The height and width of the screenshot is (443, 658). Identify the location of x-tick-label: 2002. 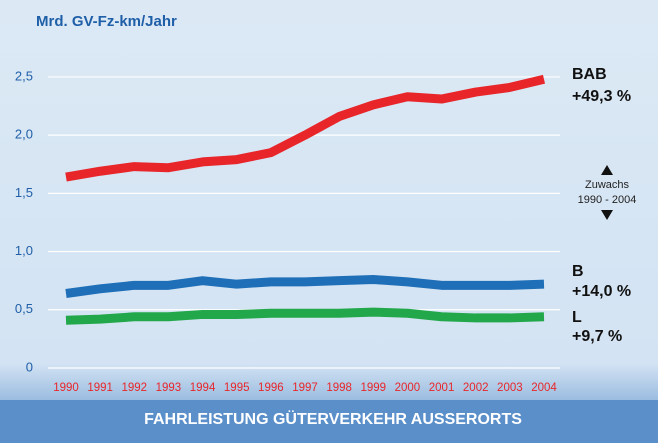
(476, 388).